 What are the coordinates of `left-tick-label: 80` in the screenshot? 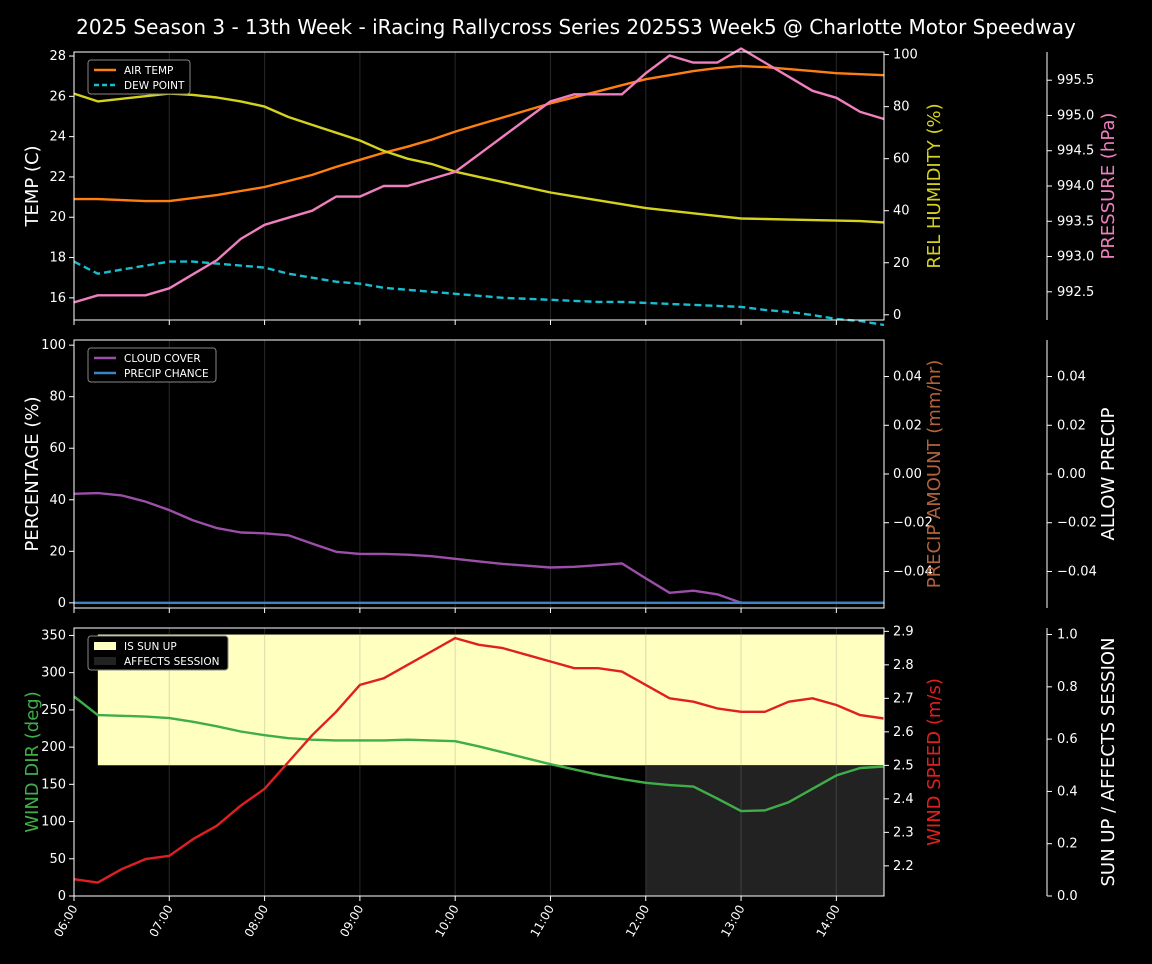 It's located at (57, 397).